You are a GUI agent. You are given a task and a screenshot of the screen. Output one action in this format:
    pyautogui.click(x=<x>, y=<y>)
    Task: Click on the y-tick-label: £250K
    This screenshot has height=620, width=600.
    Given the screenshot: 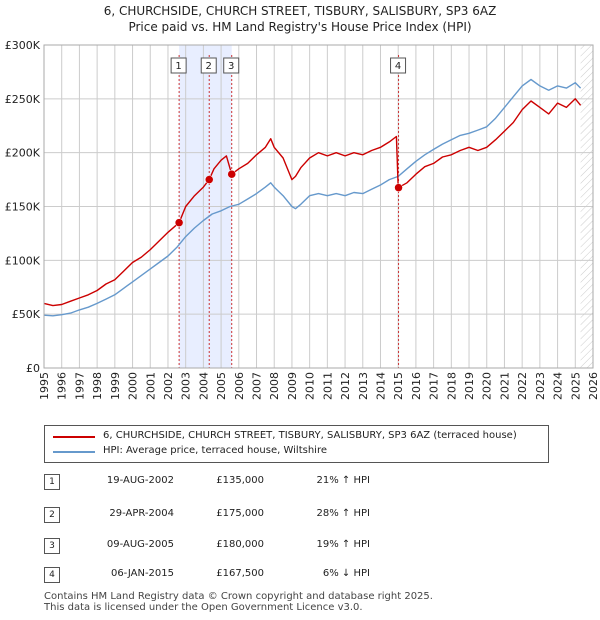 What is the action you would take?
    pyautogui.click(x=23, y=99)
    